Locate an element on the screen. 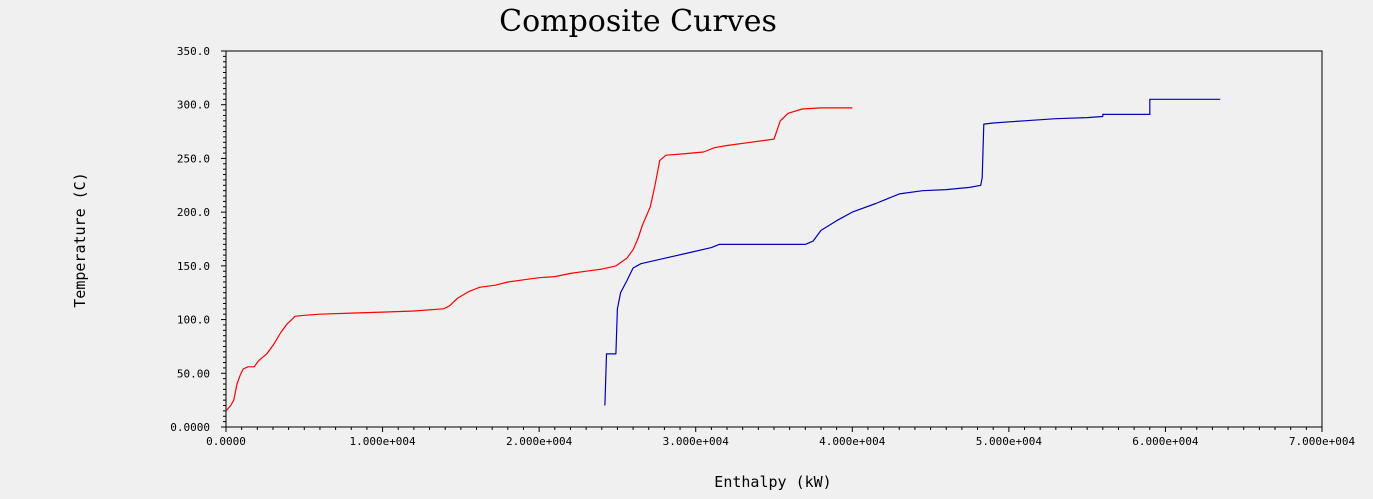  x-tick-label: 1.000e+004 is located at coordinates (382, 441).